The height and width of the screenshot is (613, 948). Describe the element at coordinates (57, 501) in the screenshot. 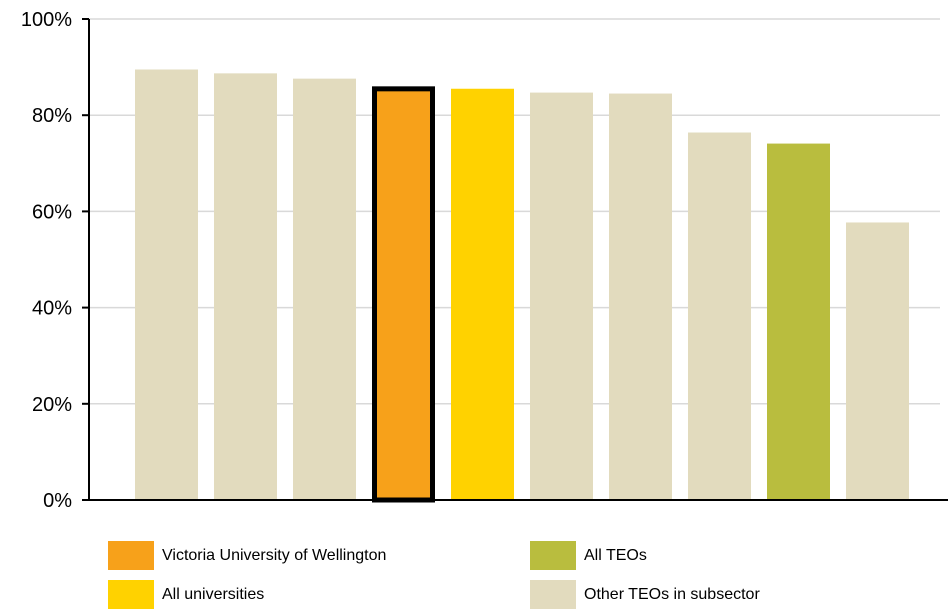

I see `y-tick-label: 0%` at that location.